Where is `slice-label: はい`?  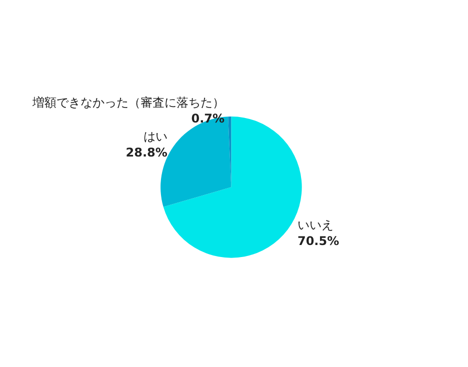
slice-label: はい is located at coordinates (155, 137).